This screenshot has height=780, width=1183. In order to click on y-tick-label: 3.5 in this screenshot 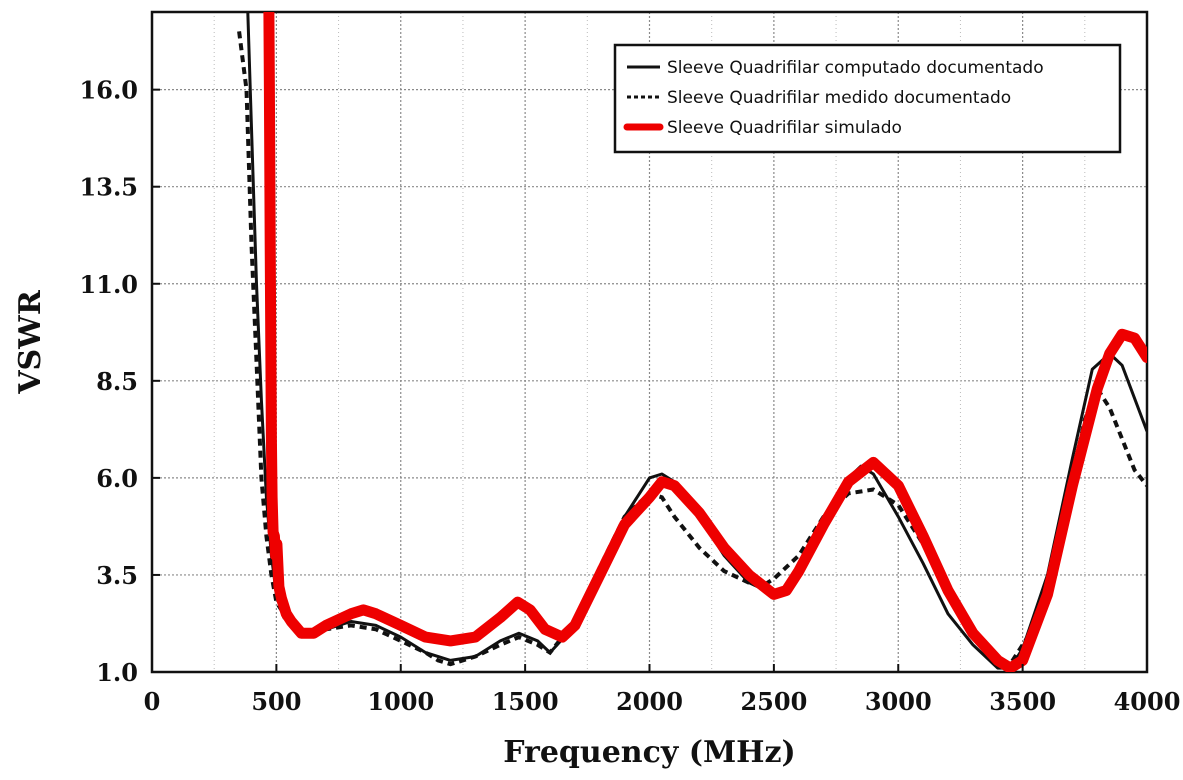, I will do `click(117, 575)`.